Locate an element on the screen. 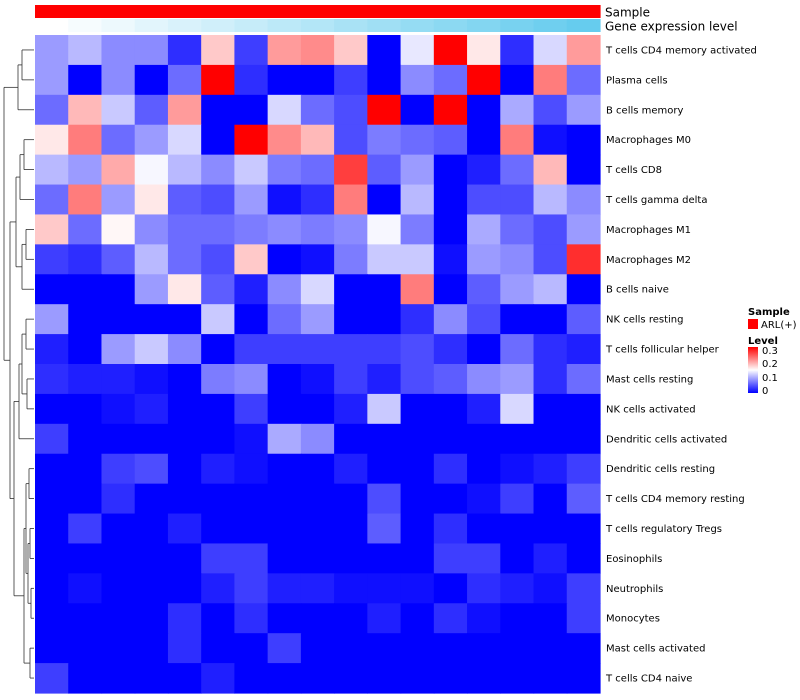 This screenshot has width=800, height=700. sample-annotation-bar is located at coordinates (318, 11).